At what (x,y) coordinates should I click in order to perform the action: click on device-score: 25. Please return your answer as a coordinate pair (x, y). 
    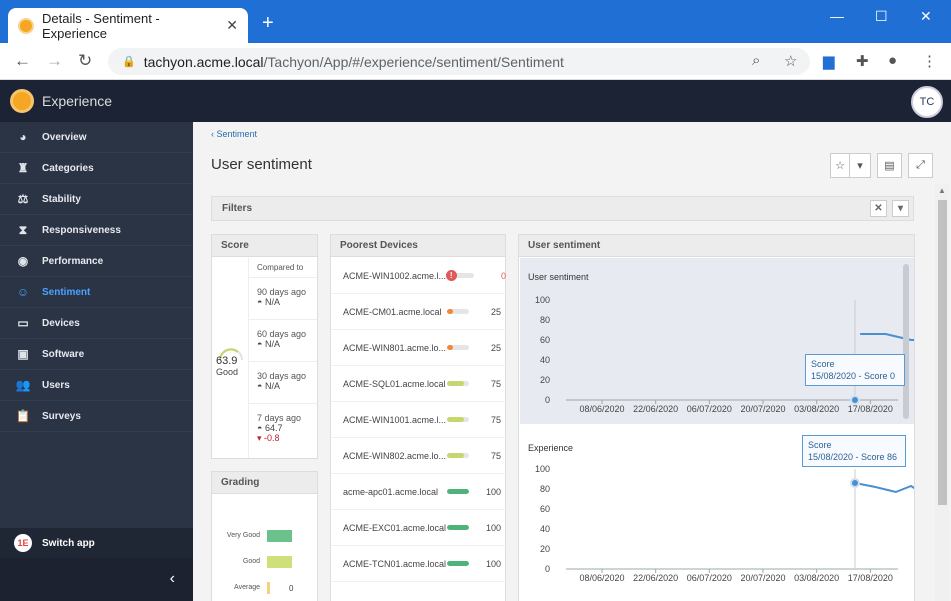
    Looking at the image, I should click on (495, 347).